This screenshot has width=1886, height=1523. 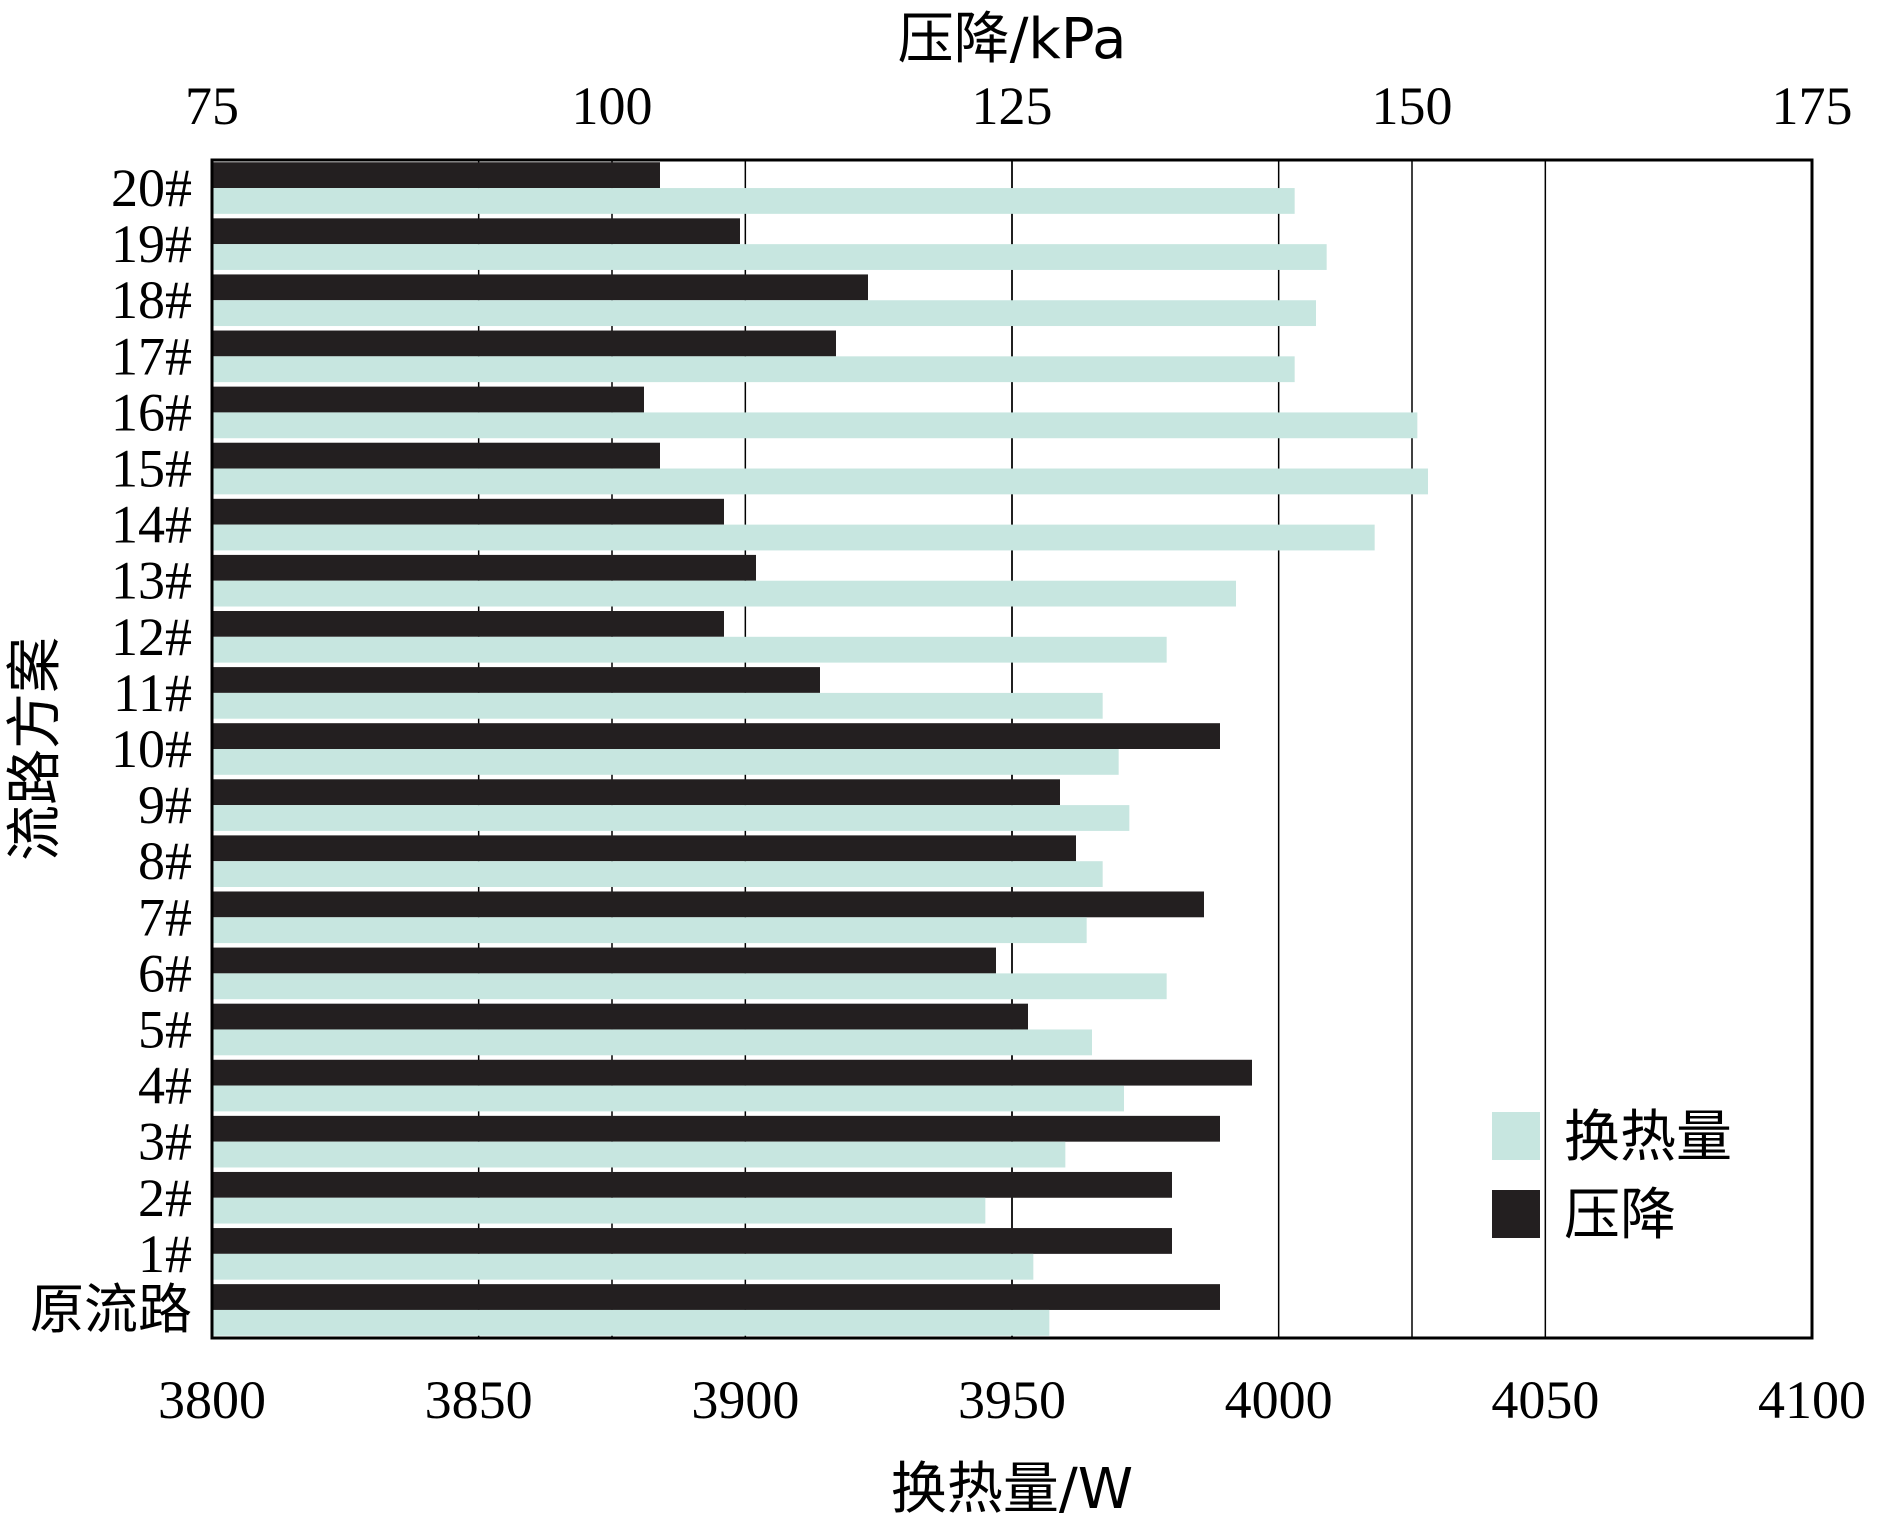 What do you see at coordinates (165, 1086) in the screenshot?
I see `category-label: 4#` at bounding box center [165, 1086].